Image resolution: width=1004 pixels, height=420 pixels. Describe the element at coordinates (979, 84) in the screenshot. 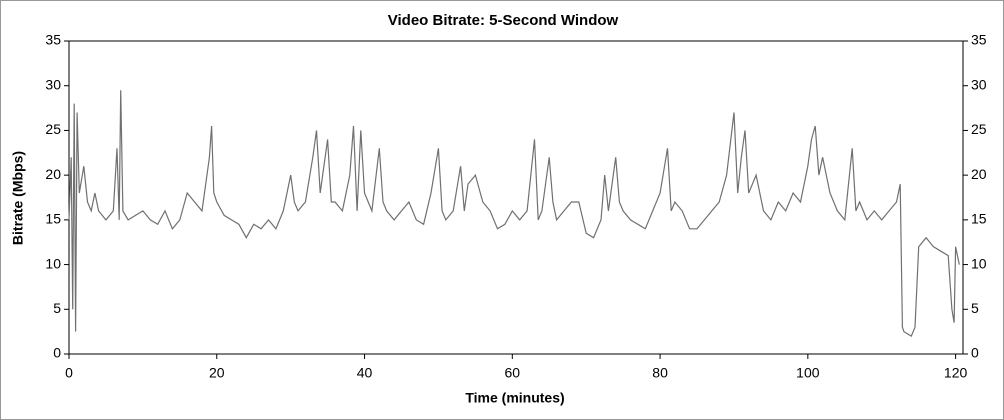

I see `y2-tick-label: 30` at that location.